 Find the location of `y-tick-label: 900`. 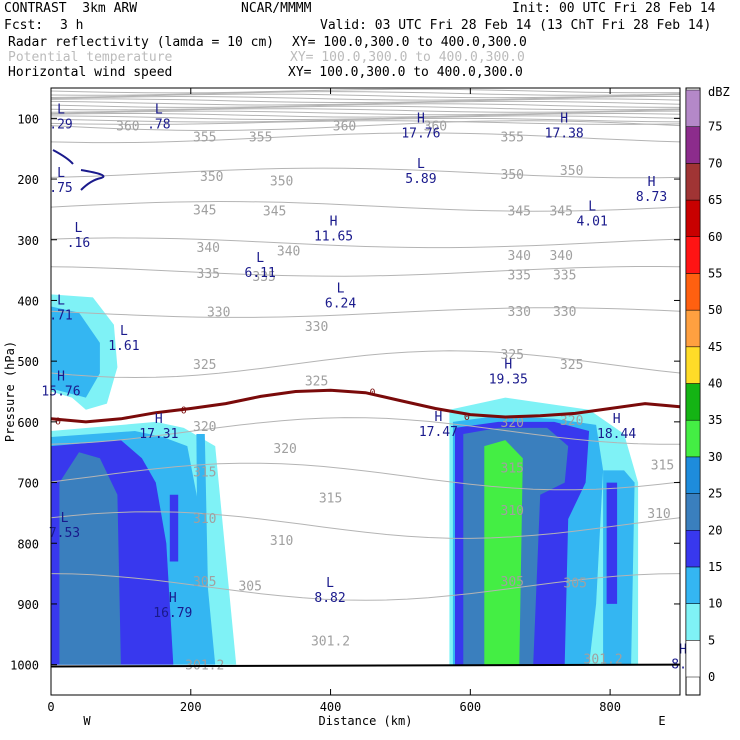

y-tick-label: 900 is located at coordinates (28, 605).